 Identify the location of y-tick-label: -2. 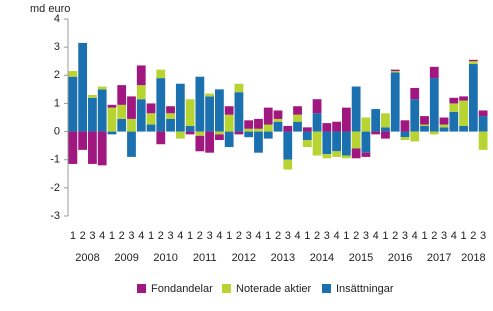
(55, 188).